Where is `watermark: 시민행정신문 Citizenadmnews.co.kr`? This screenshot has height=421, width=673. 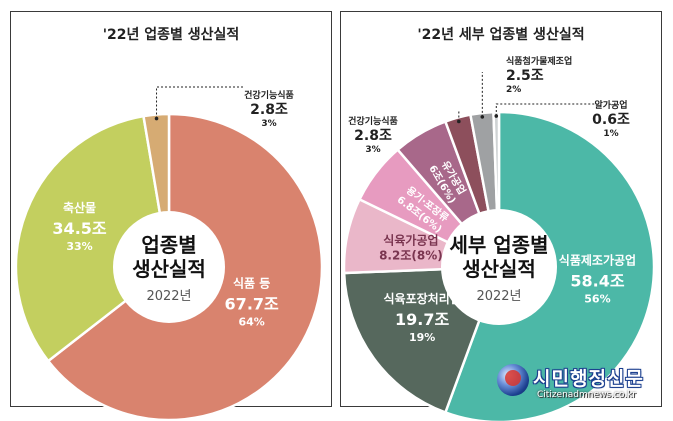
watermark: 시민행정신문 Citizenadmnews.co.kr is located at coordinates (582, 384).